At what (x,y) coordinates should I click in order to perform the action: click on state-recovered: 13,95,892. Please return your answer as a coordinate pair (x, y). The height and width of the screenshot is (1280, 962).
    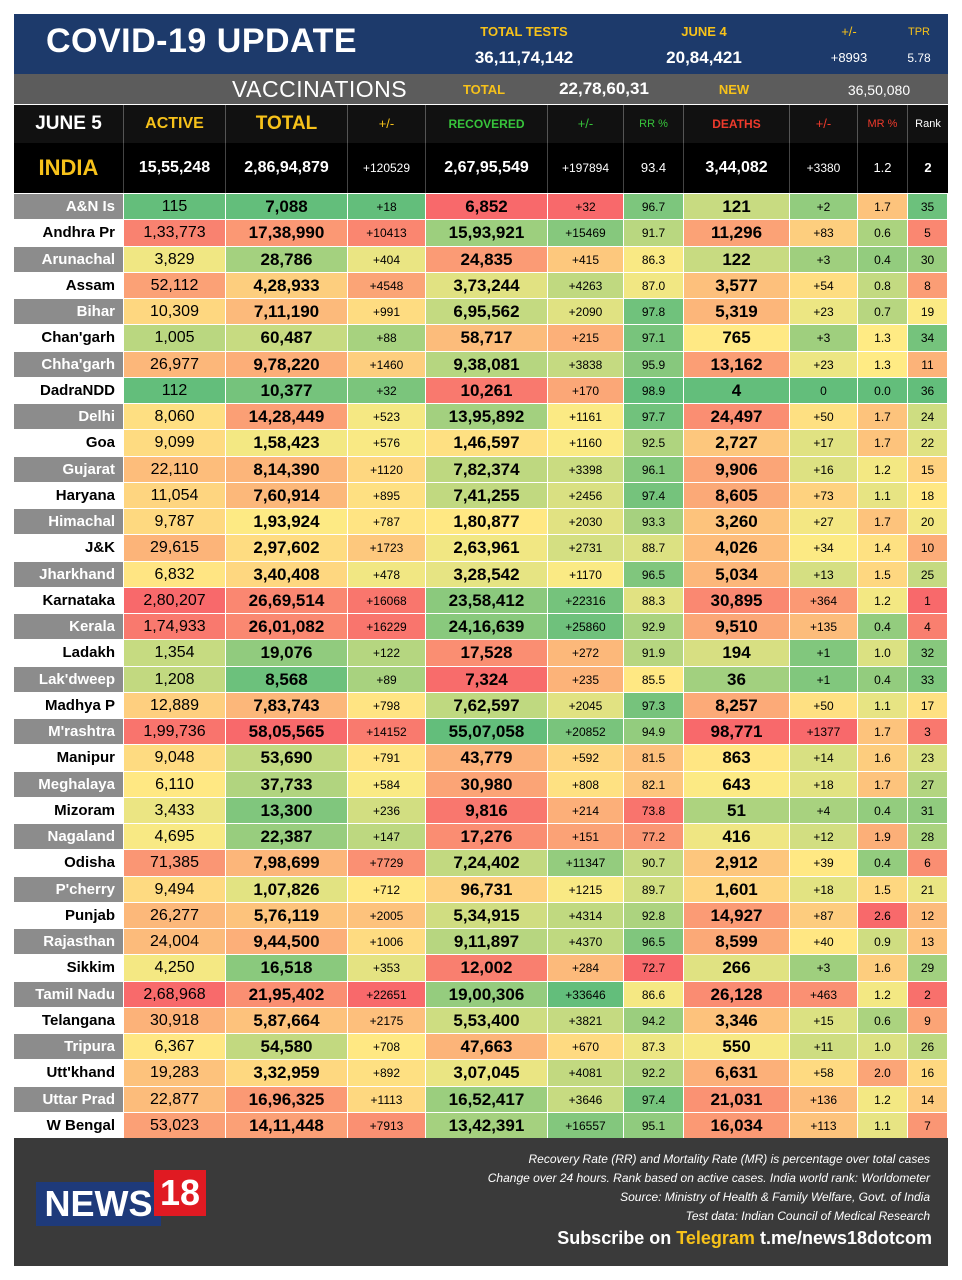
    Looking at the image, I should click on (487, 417).